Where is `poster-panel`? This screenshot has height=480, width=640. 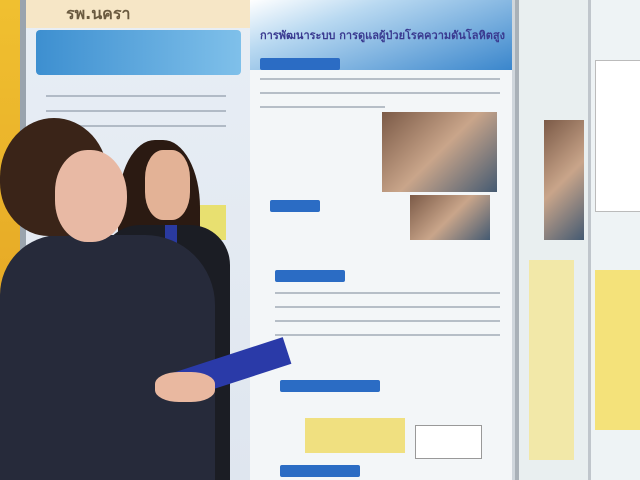 poster-panel is located at coordinates (551, 360).